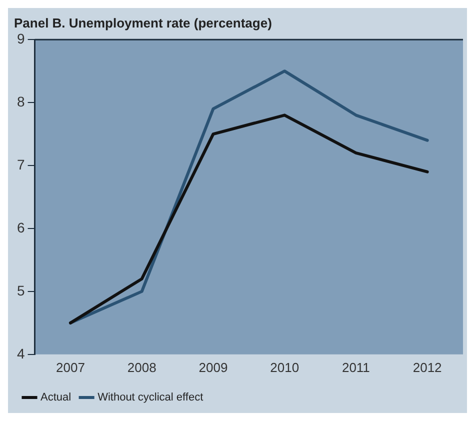 This screenshot has width=475, height=421. What do you see at coordinates (285, 367) in the screenshot?
I see `x-tick-label: 2010` at bounding box center [285, 367].